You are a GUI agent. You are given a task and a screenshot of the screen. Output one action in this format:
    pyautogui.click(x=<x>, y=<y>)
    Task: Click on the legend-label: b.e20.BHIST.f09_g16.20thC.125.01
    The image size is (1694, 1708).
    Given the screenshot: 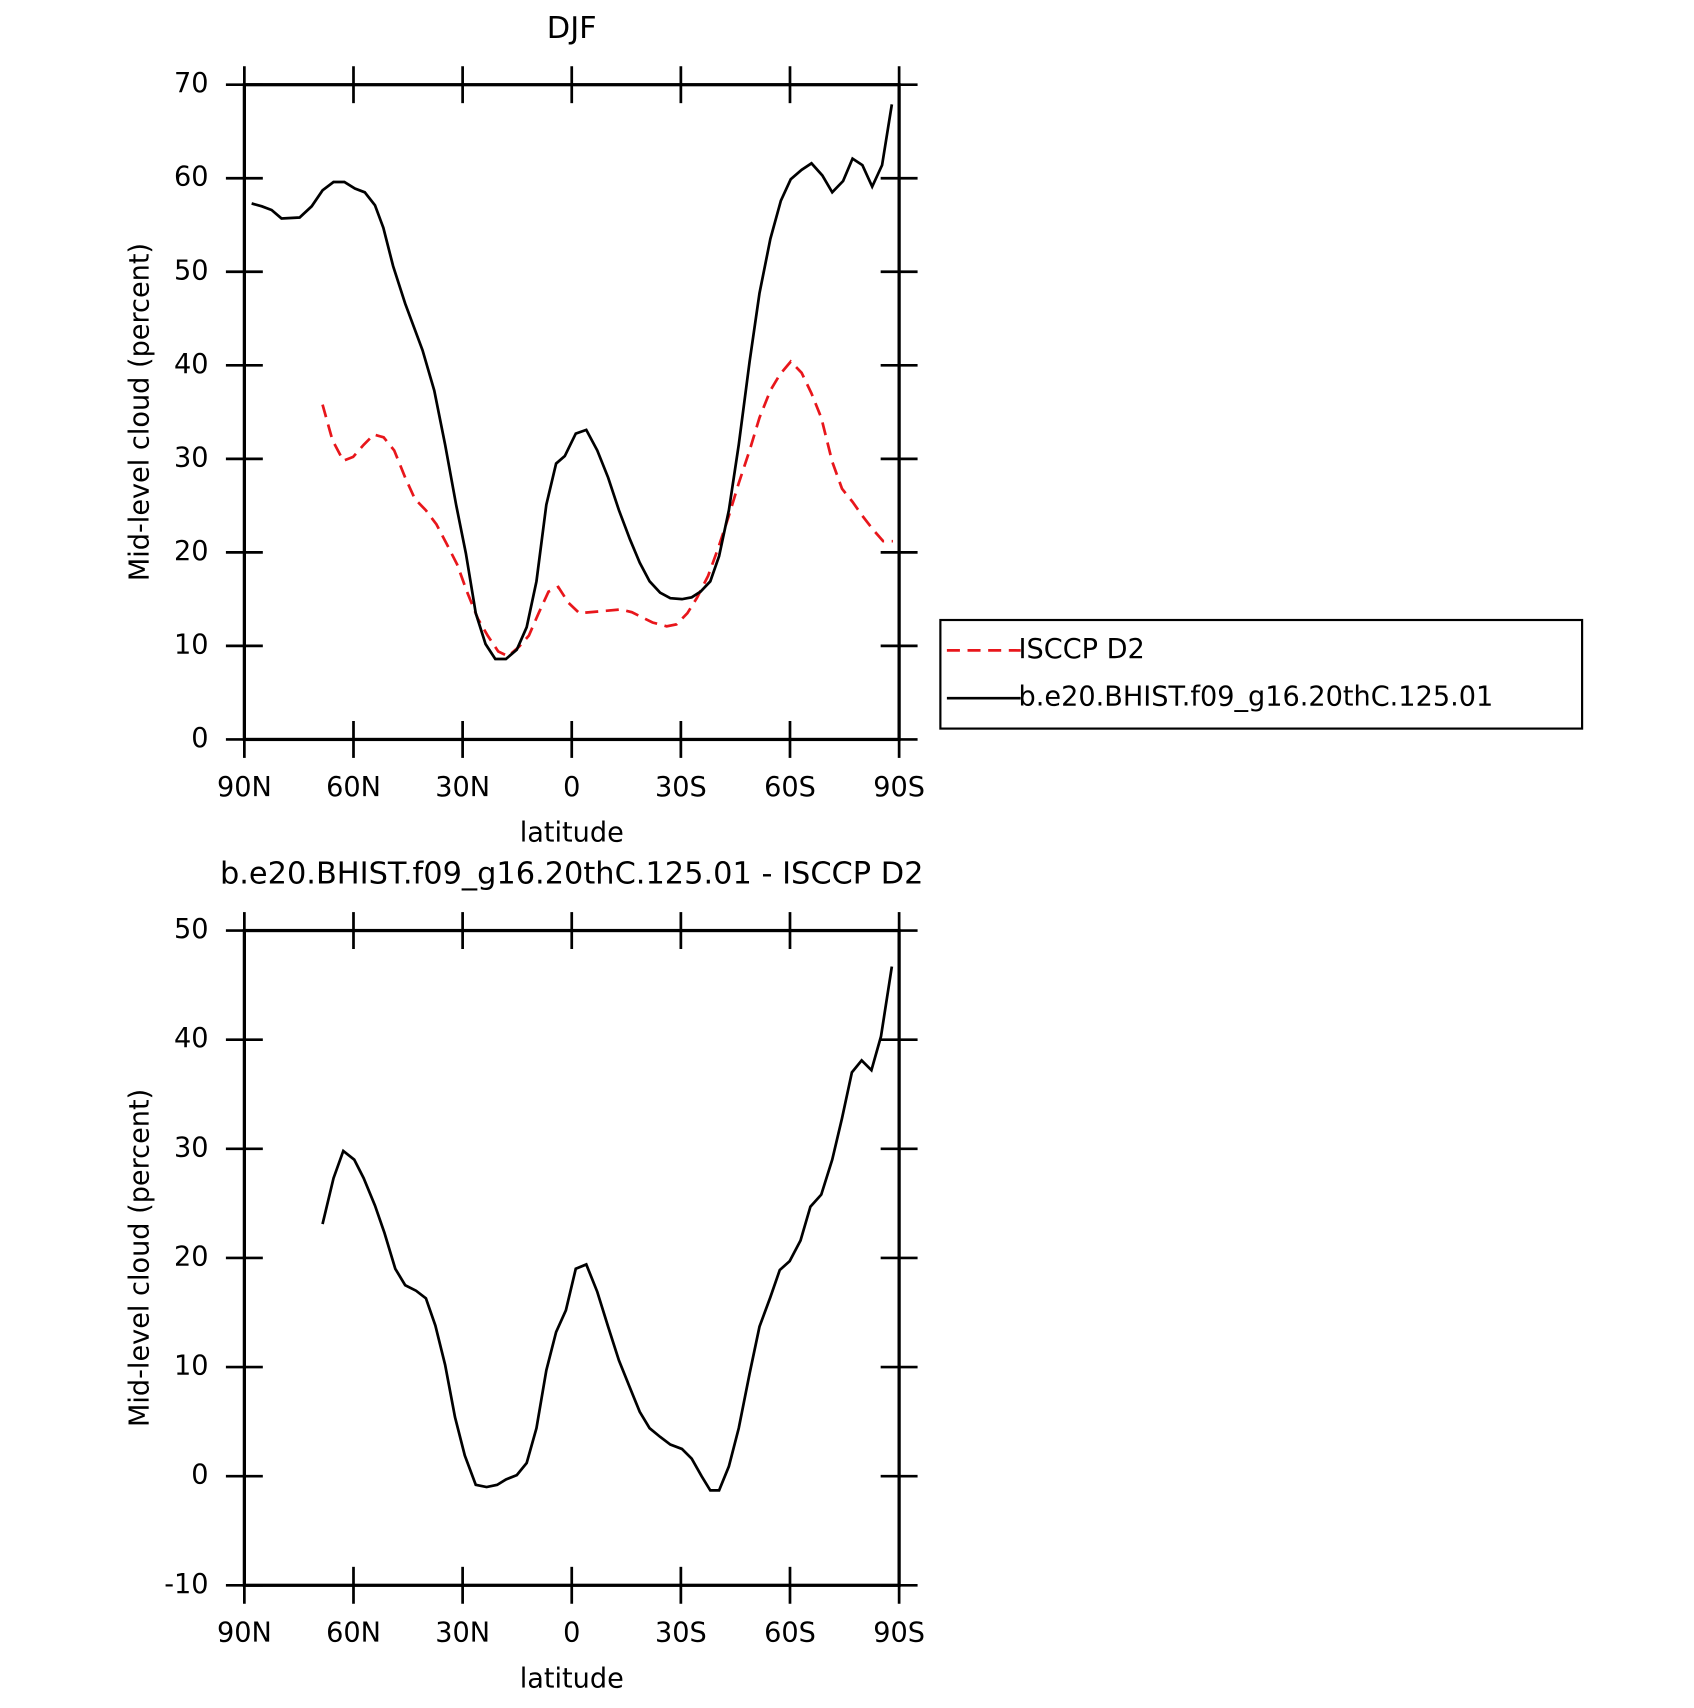 What is the action you would take?
    pyautogui.click(x=1256, y=697)
    